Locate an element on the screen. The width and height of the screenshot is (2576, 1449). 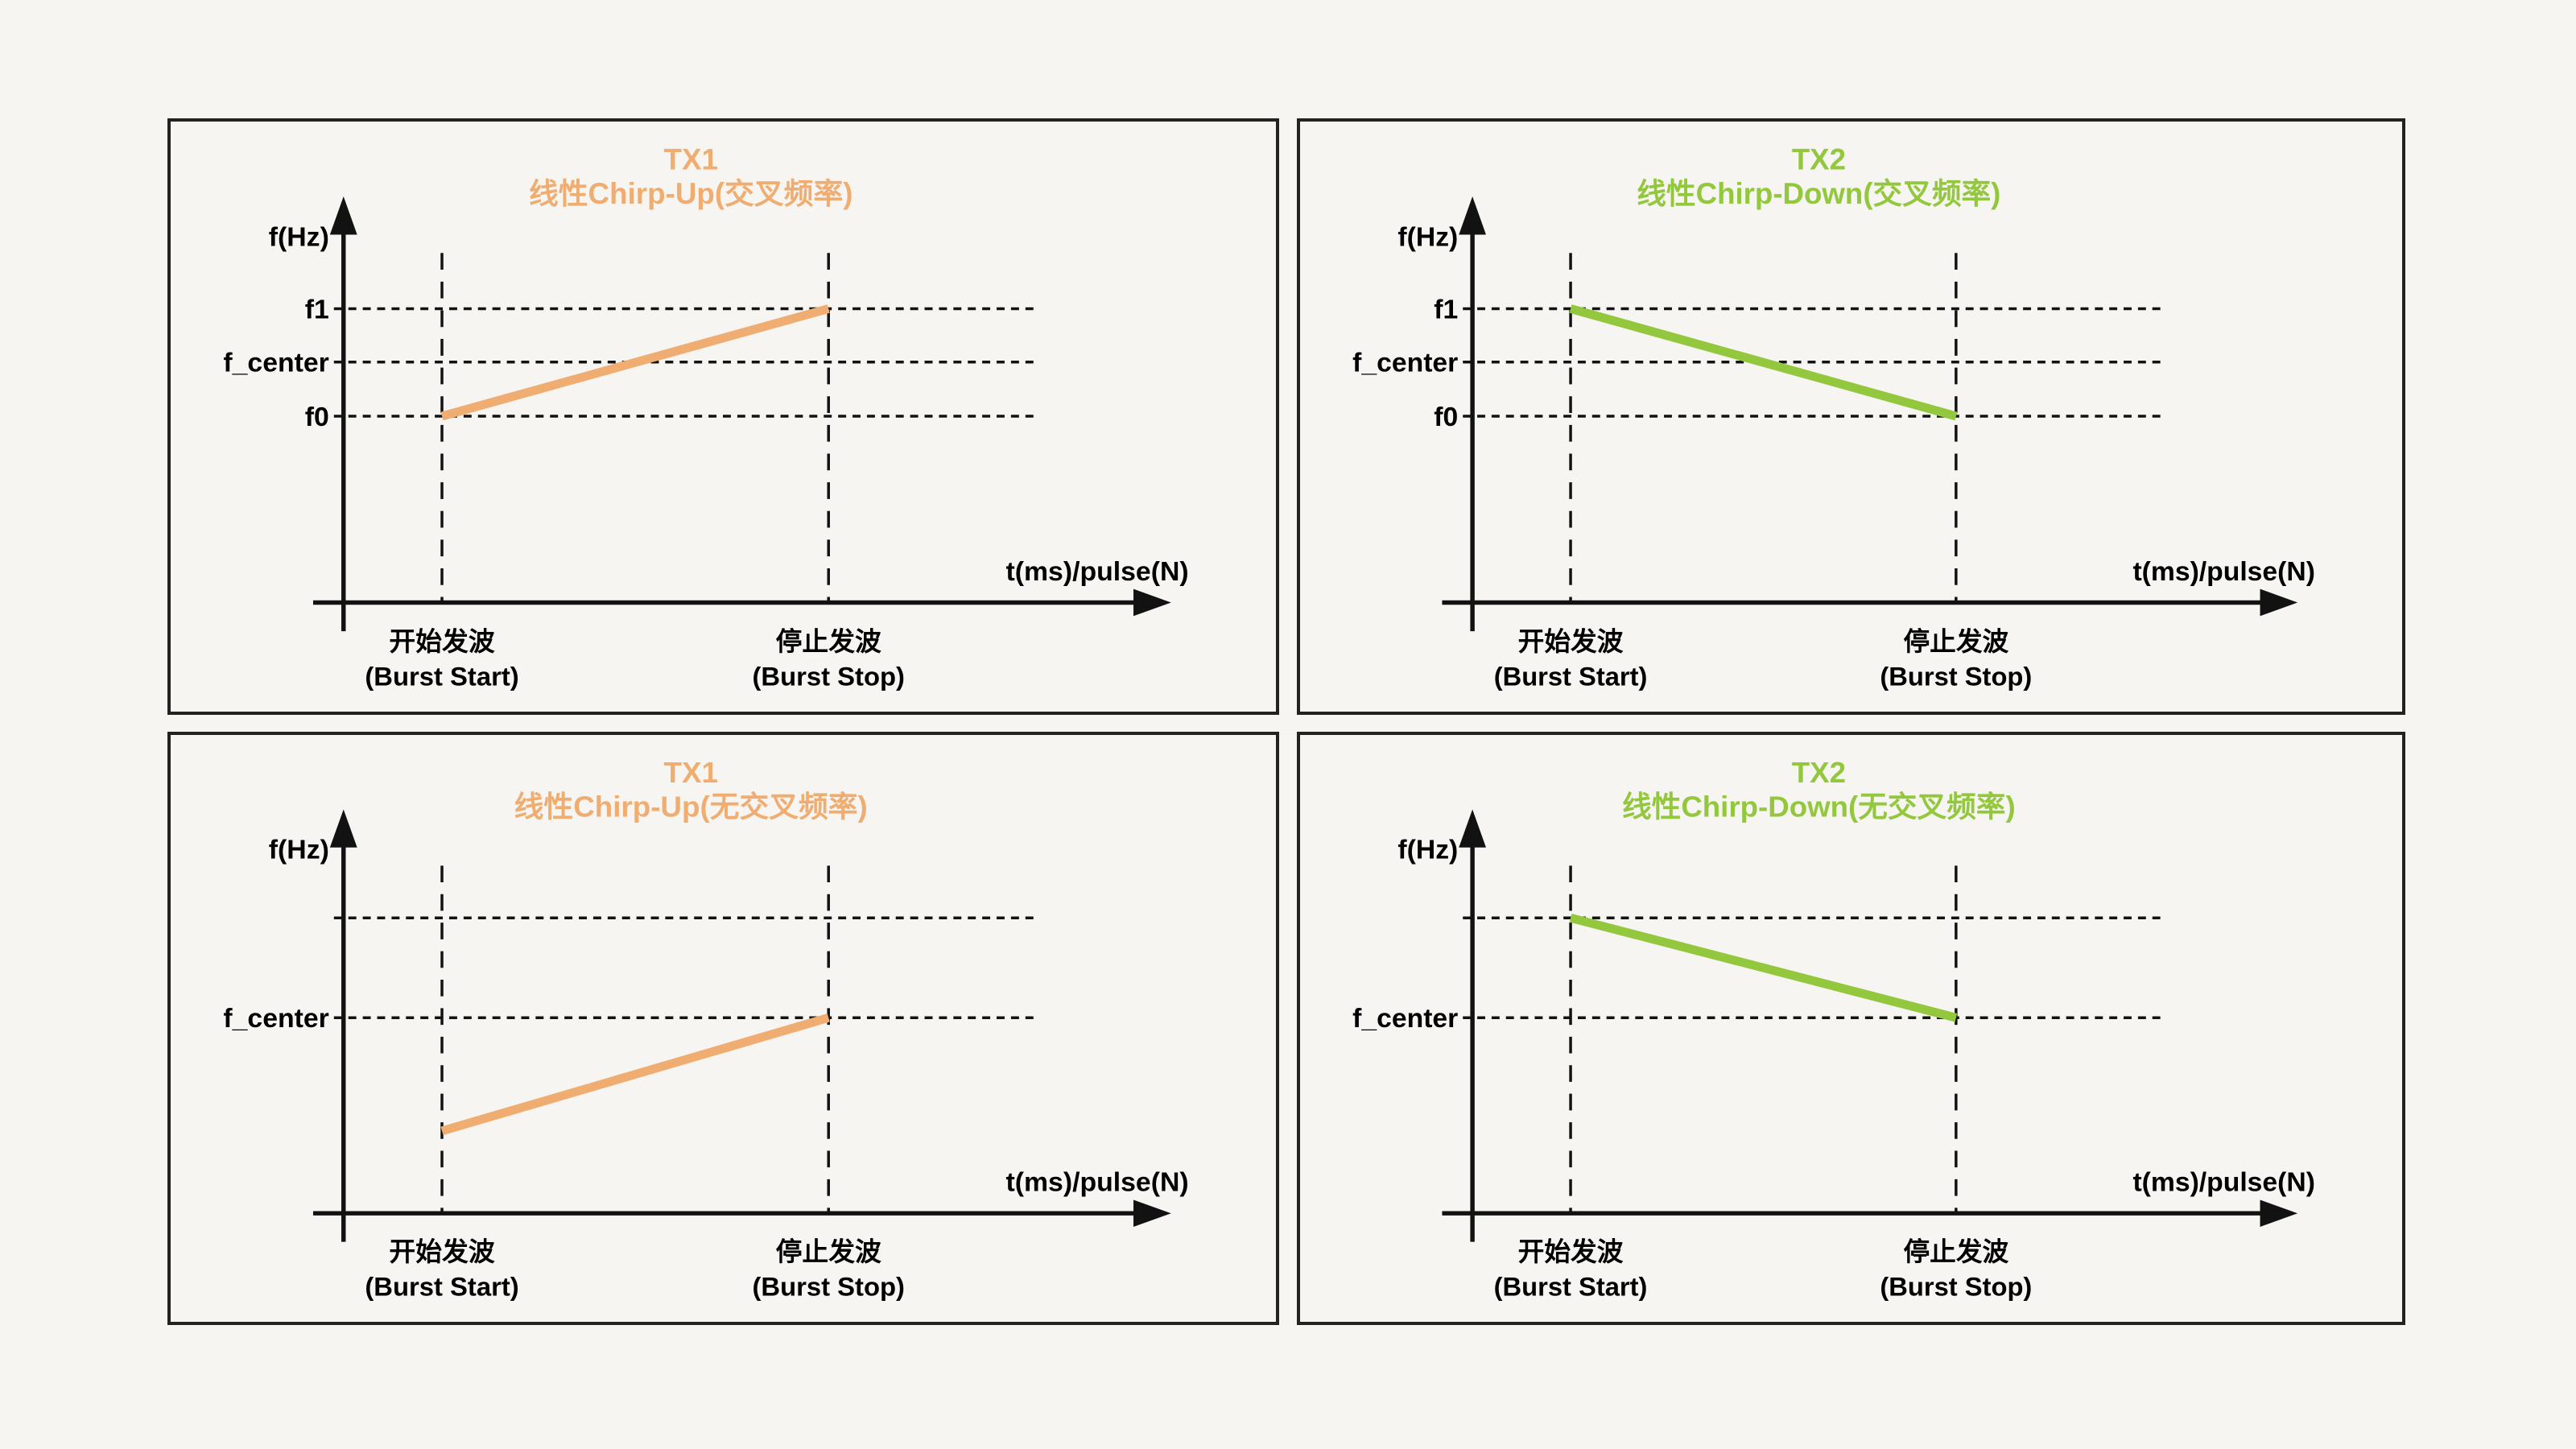
panel-title-line2: 线性Chirp-Up(交叉频率) is located at coordinates (690, 193).